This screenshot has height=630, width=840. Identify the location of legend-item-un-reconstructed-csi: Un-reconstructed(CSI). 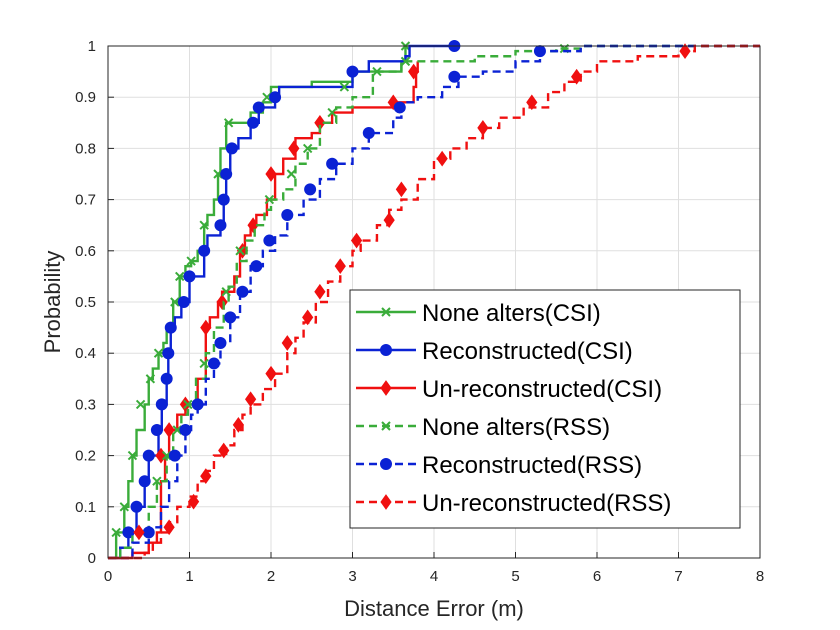
(509, 389).